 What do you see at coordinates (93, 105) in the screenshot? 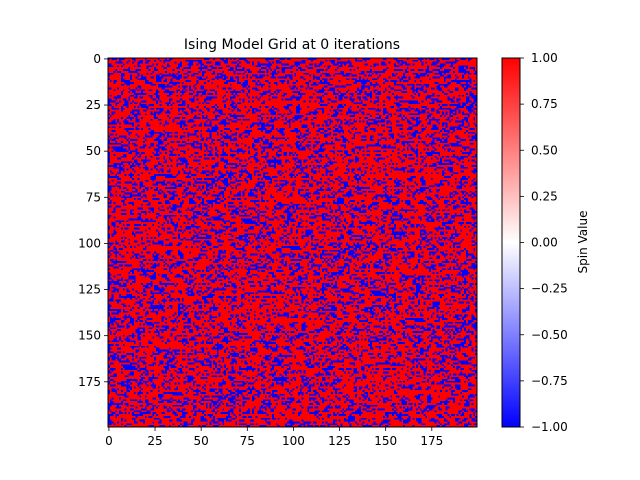
I see `y-tick-label: 25` at bounding box center [93, 105].